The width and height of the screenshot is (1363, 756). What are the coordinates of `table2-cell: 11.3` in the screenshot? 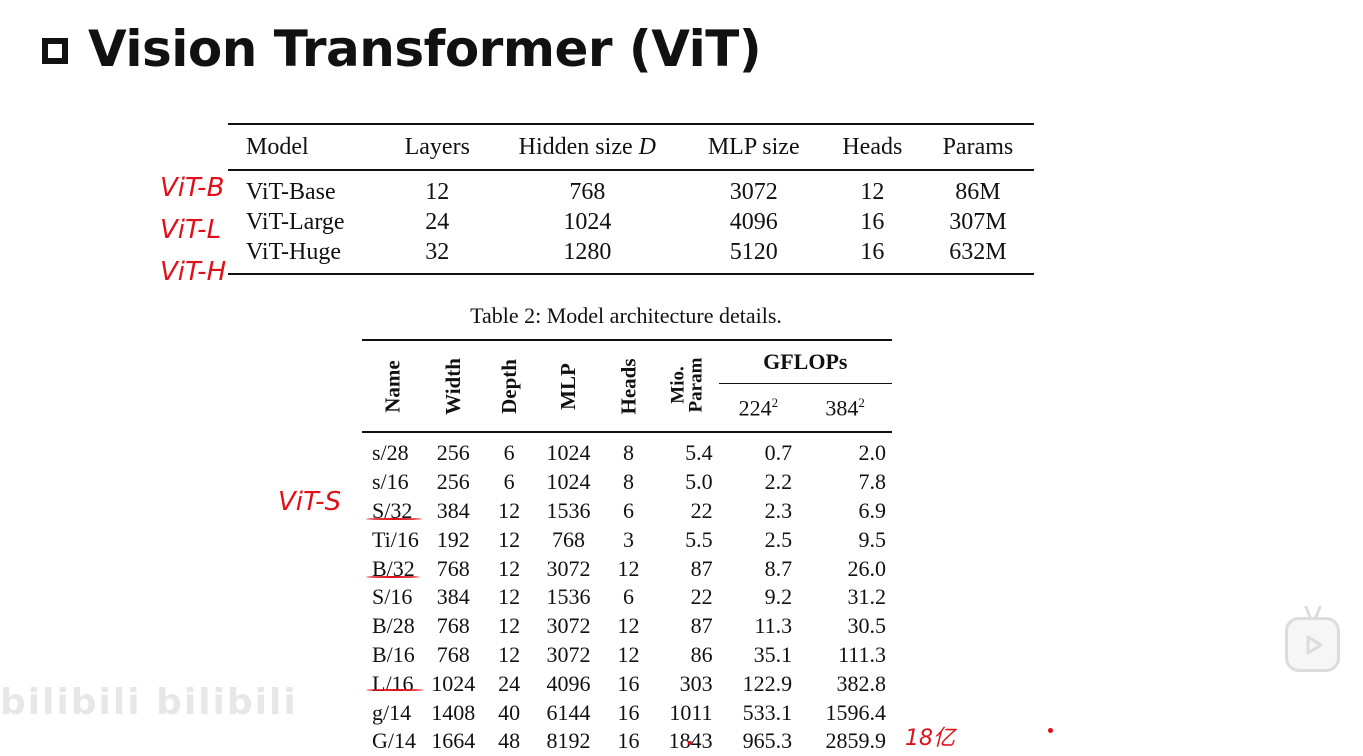 It's located at (773, 626).